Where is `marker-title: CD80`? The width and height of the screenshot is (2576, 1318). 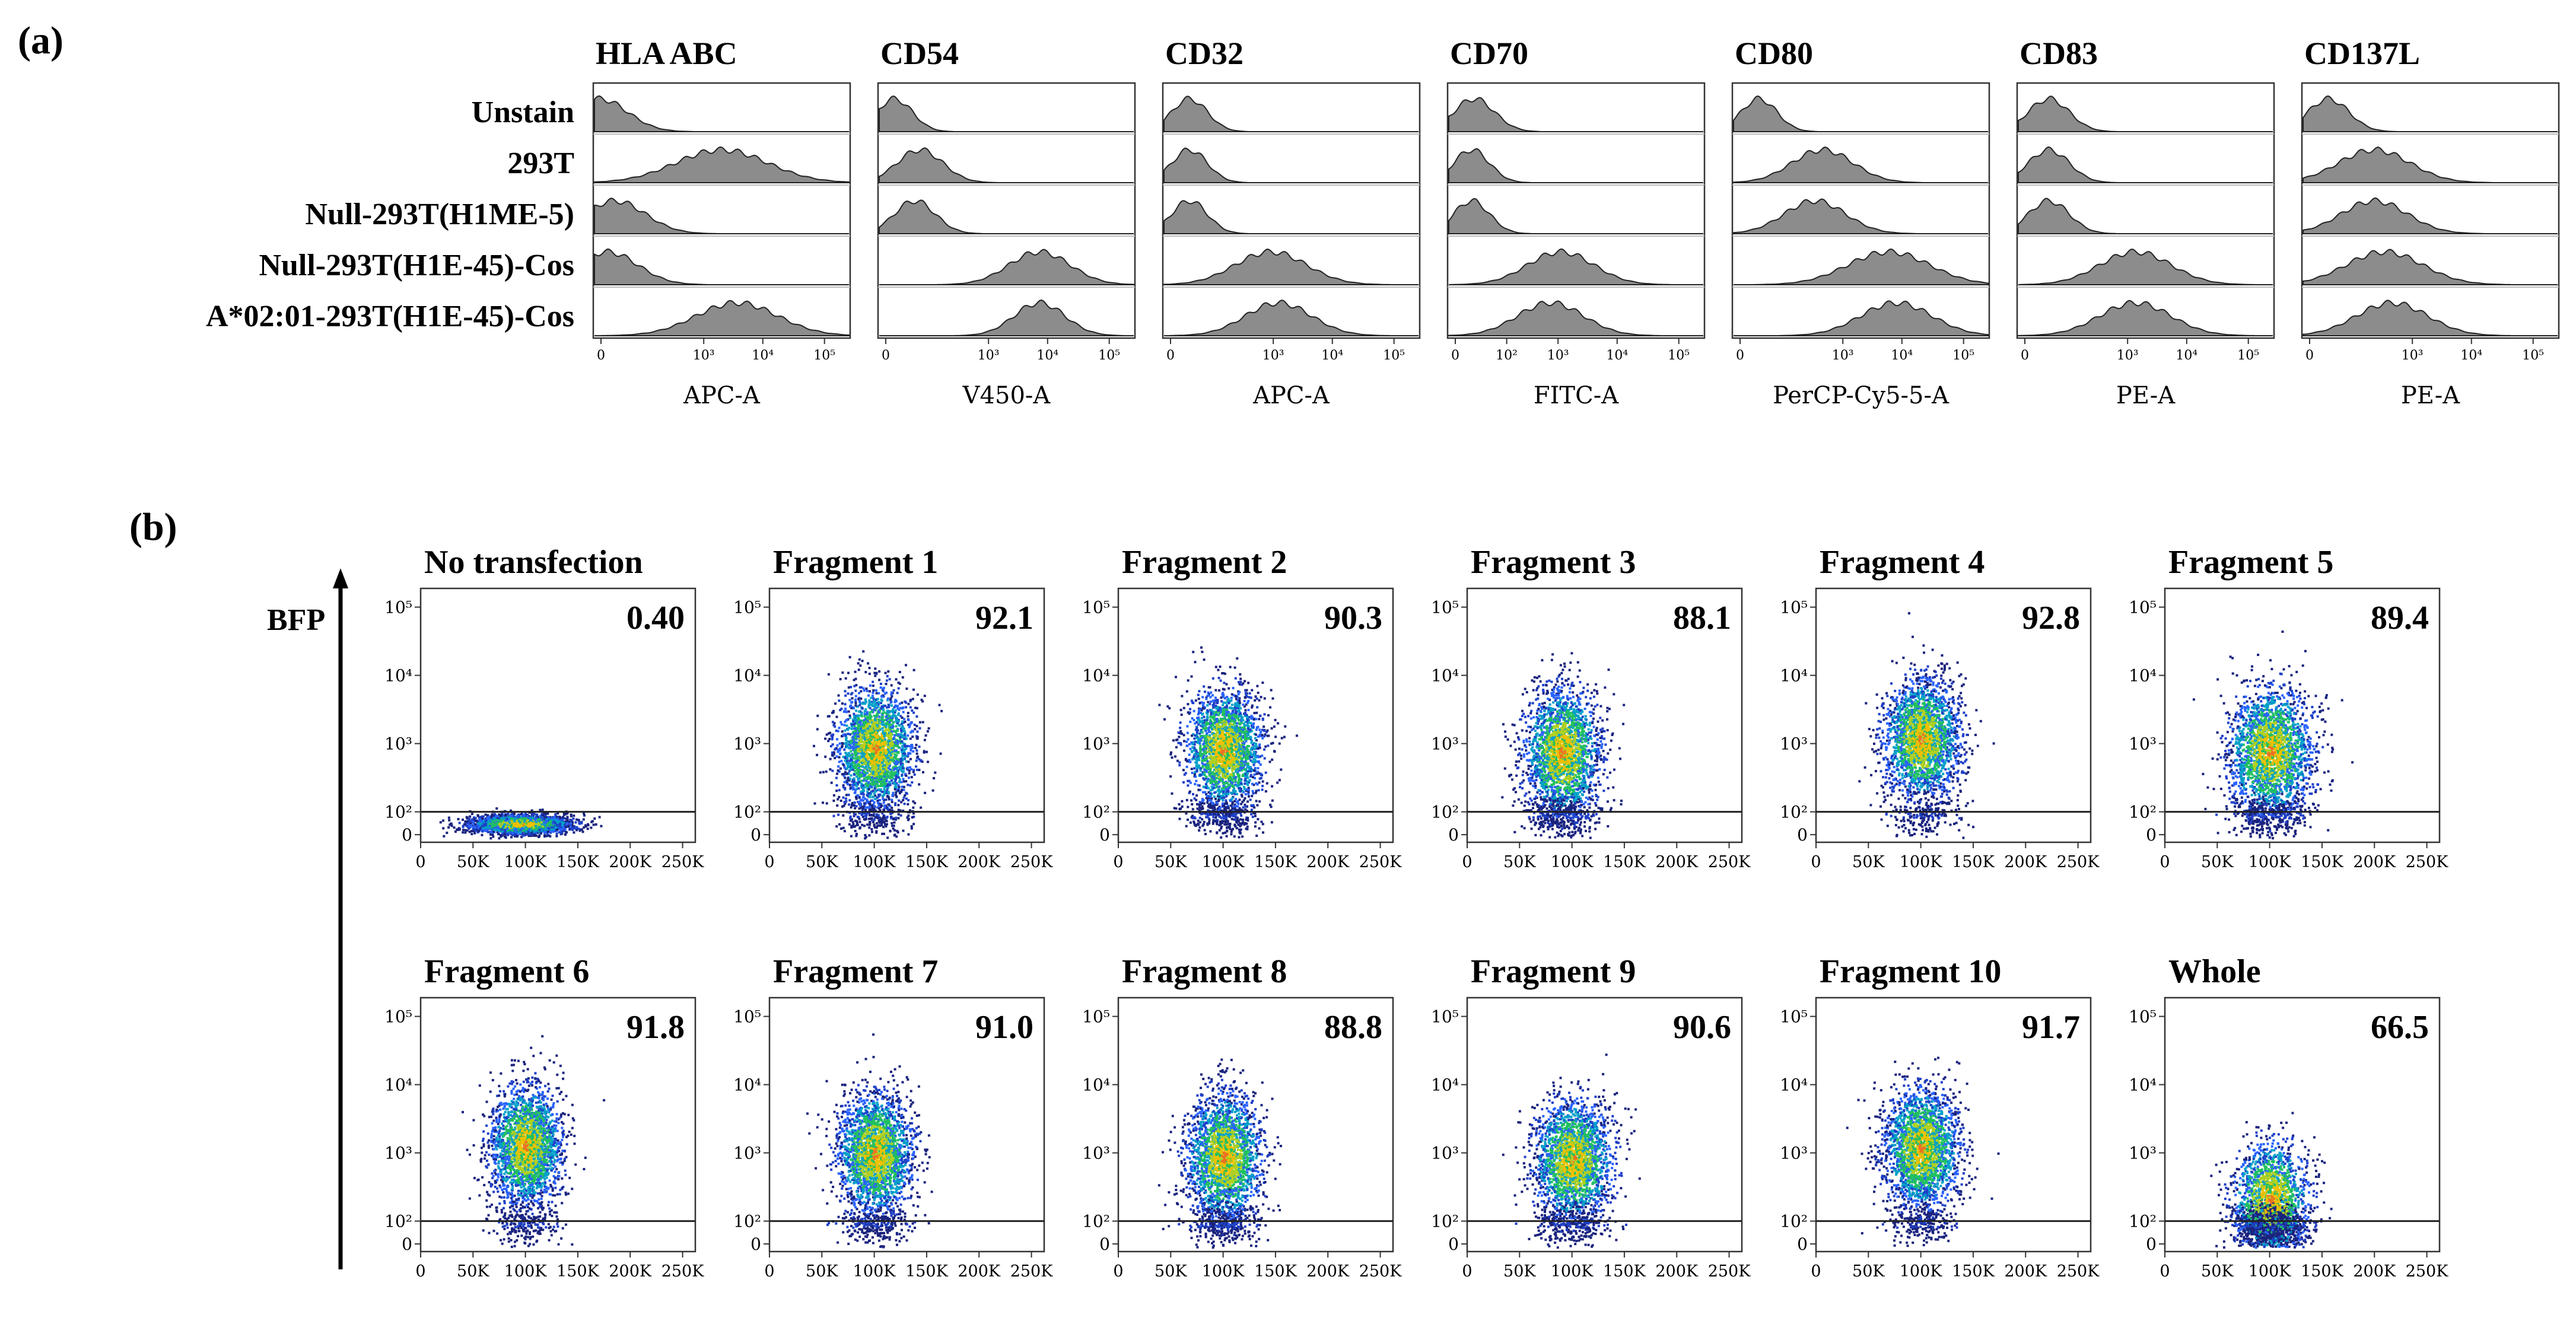 marker-title: CD80 is located at coordinates (1774, 54).